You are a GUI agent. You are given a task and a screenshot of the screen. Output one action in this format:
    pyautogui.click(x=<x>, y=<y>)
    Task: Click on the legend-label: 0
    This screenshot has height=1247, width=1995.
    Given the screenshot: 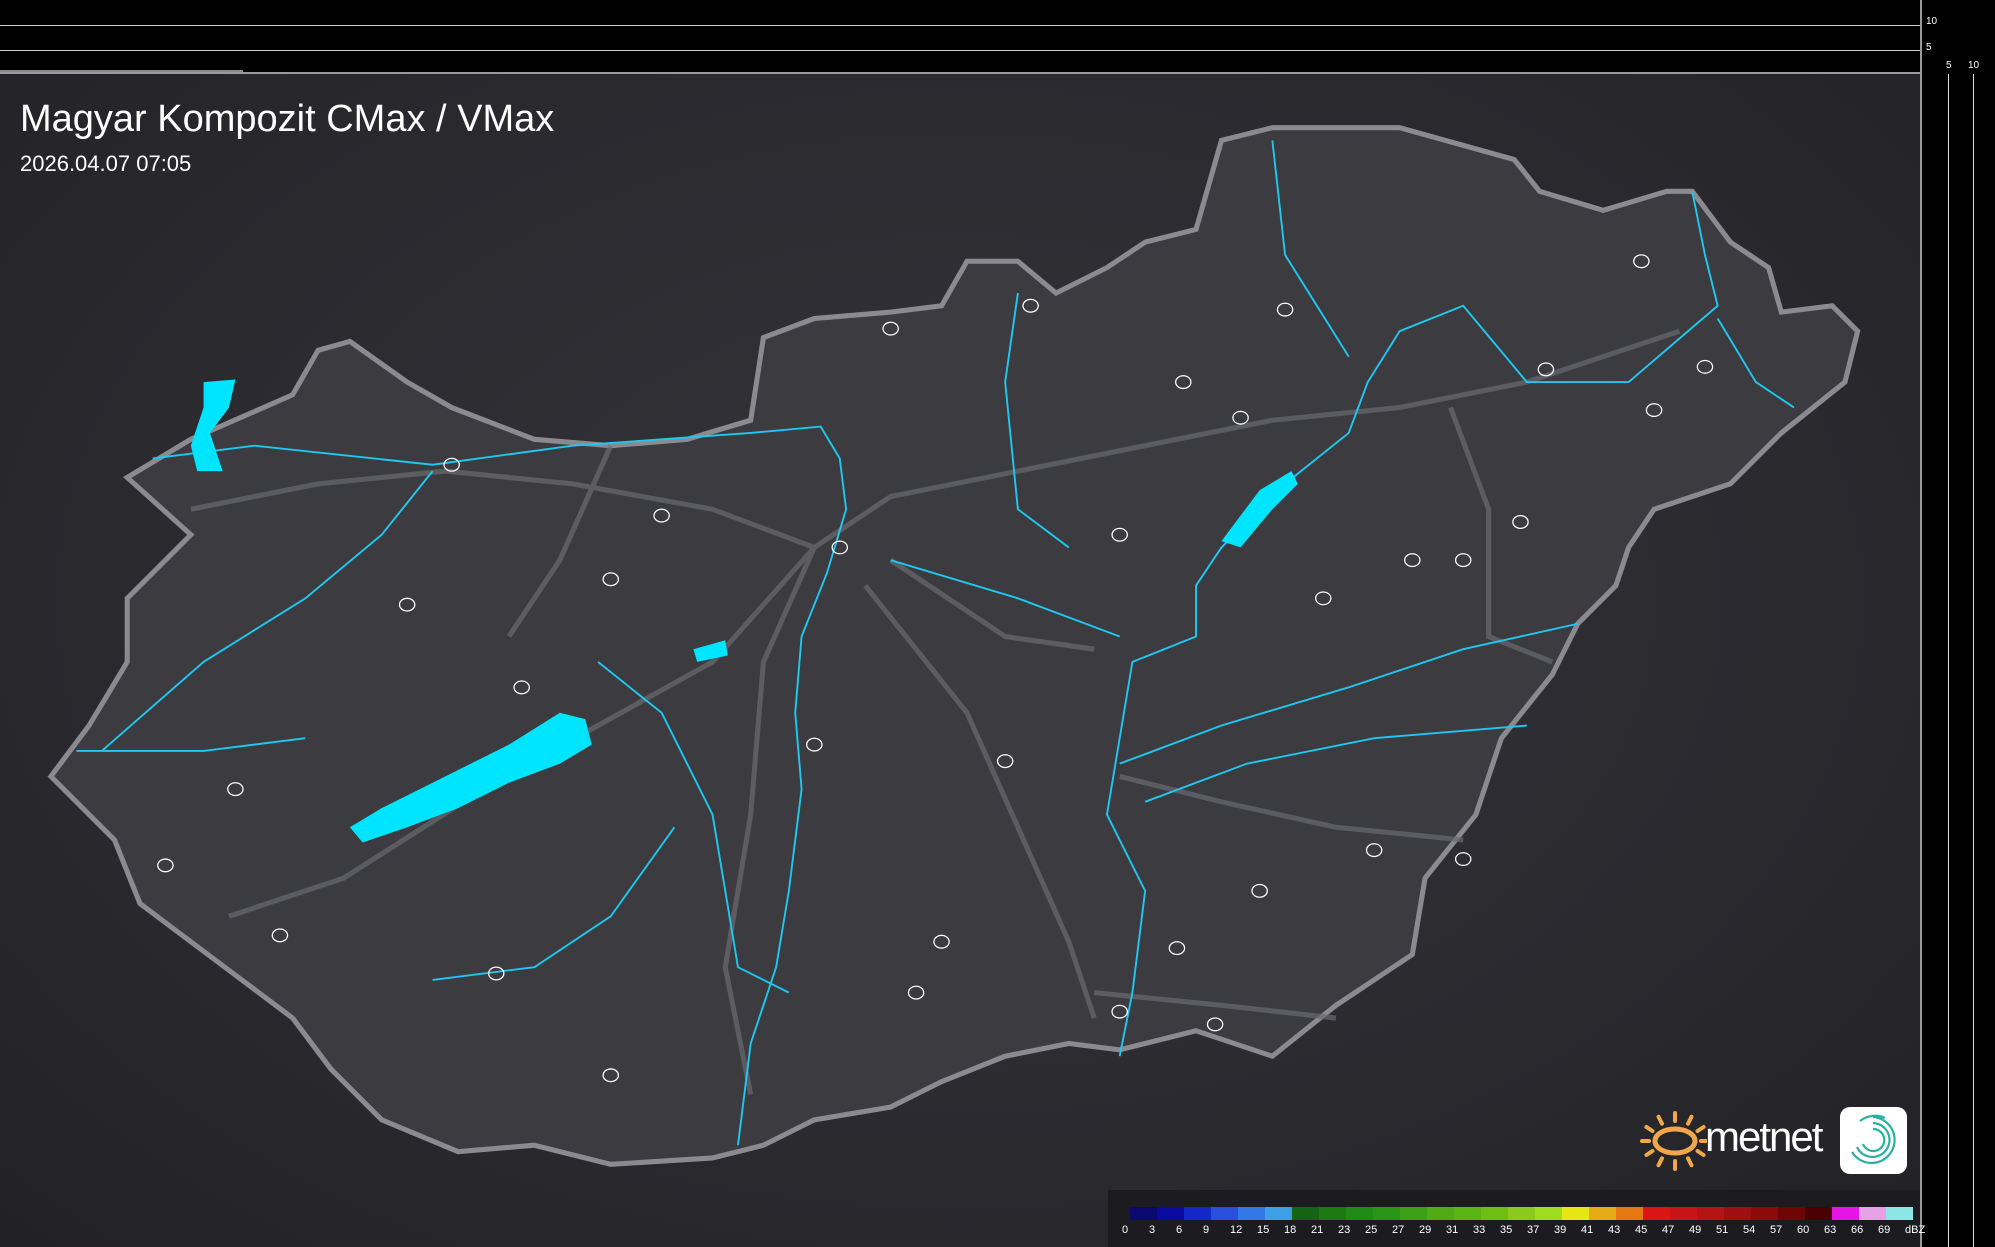 What is the action you would take?
    pyautogui.click(x=1125, y=1230)
    